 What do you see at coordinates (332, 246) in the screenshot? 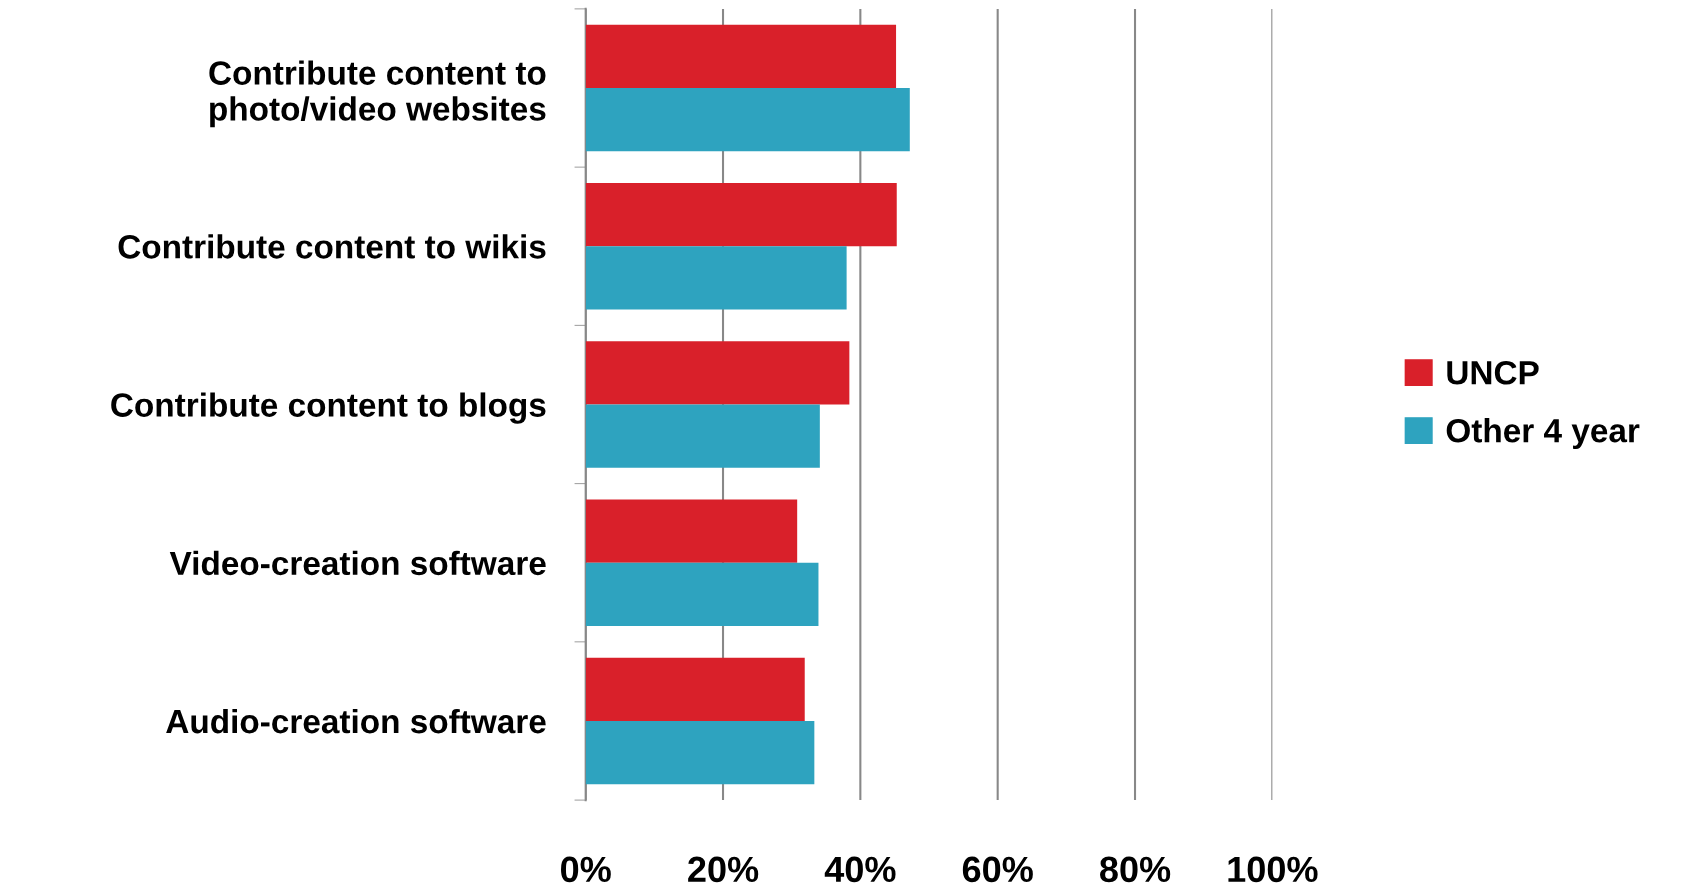
I see `y-tick-label: Contribute content to wikis` at bounding box center [332, 246].